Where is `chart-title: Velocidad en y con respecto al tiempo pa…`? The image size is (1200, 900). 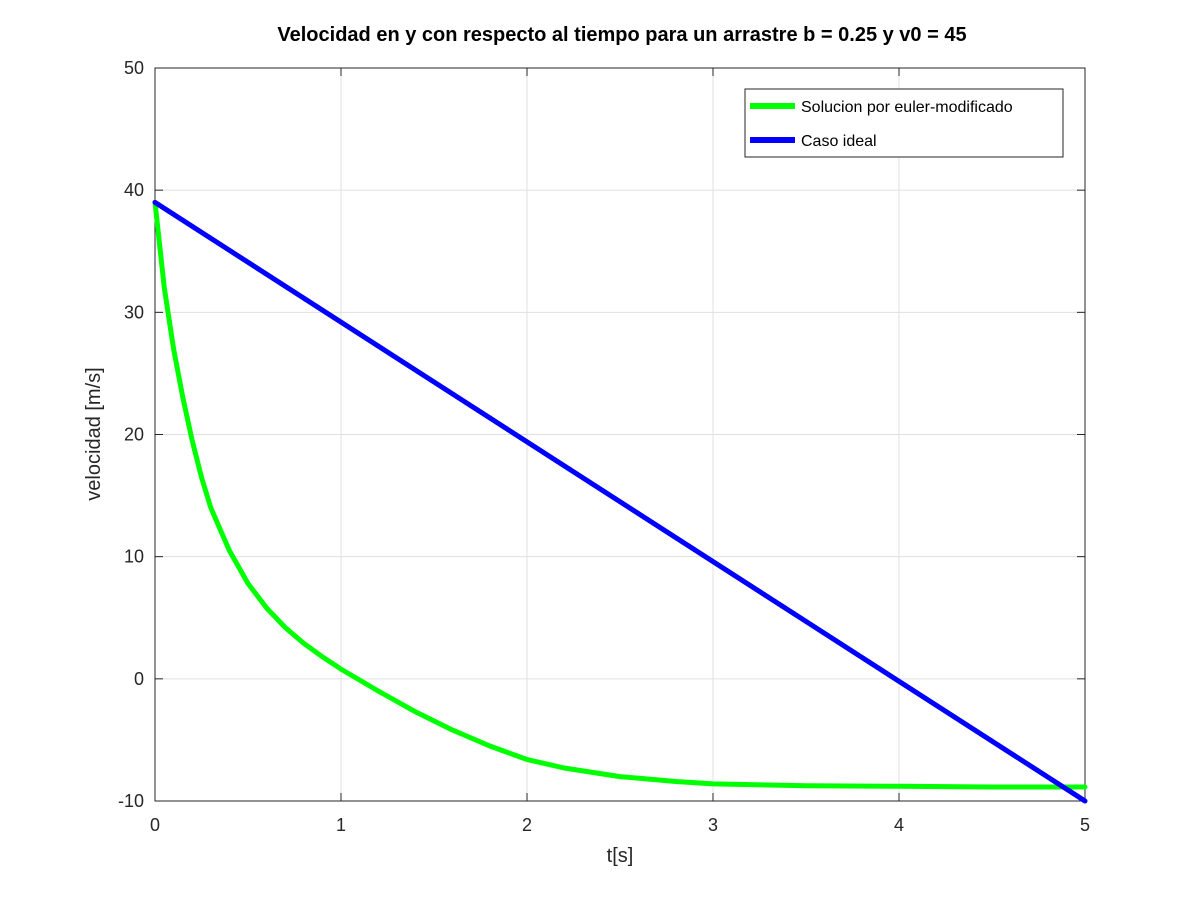
chart-title: Velocidad en y con respecto al tiempo pa… is located at coordinates (621, 35).